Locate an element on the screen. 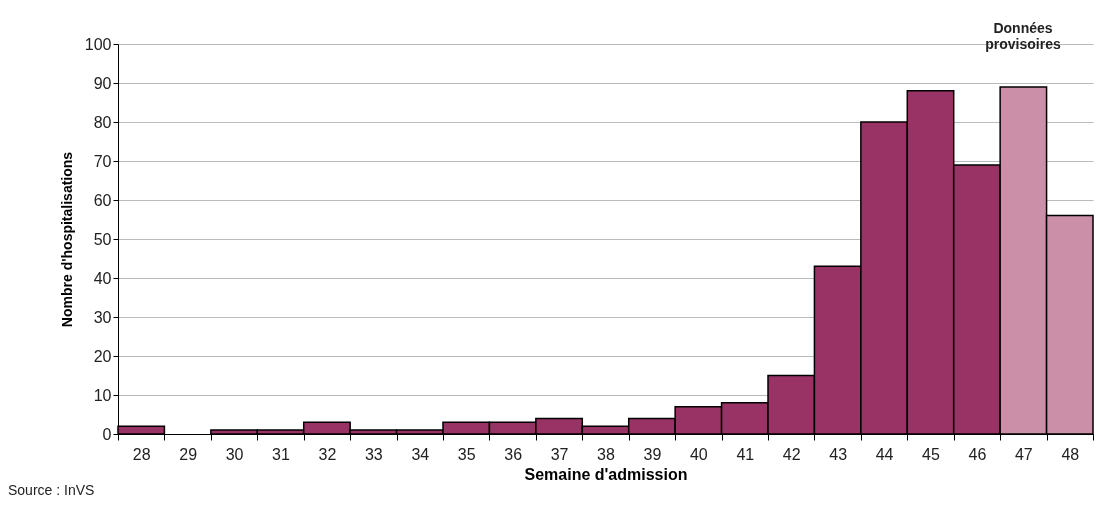 The height and width of the screenshot is (522, 1106). source-note: Source : InVS is located at coordinates (51, 490).